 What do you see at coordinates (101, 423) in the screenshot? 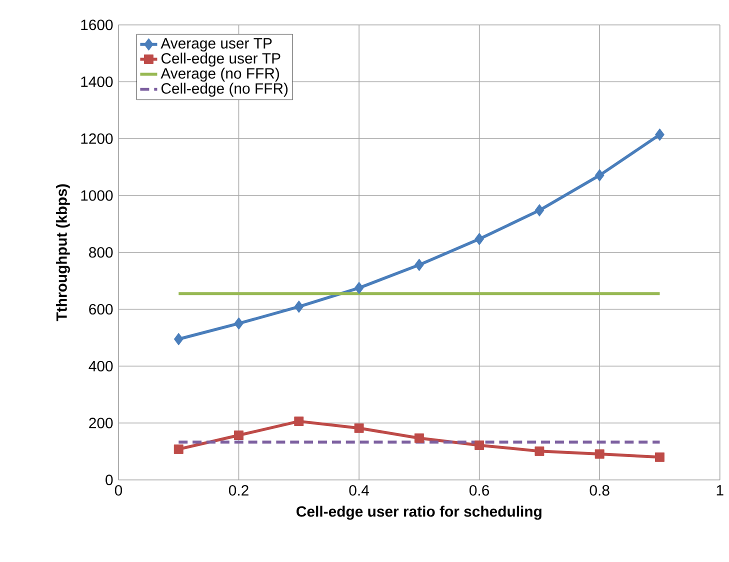
I see `y-tick-label: 200` at bounding box center [101, 423].